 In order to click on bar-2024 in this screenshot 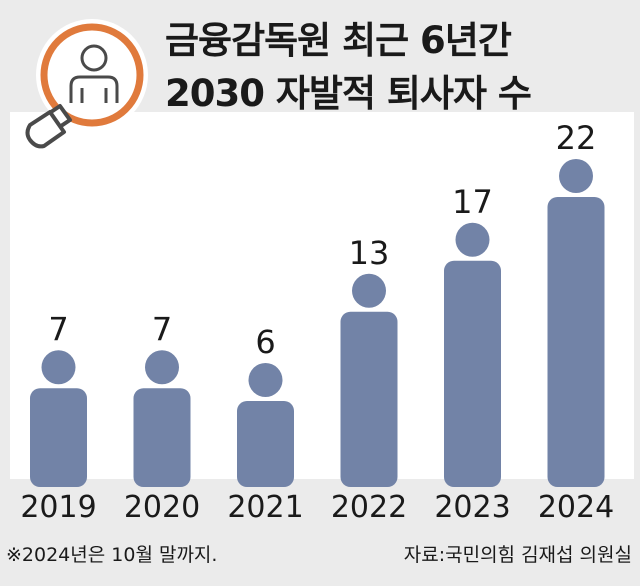, I will do `click(576, 342)`.